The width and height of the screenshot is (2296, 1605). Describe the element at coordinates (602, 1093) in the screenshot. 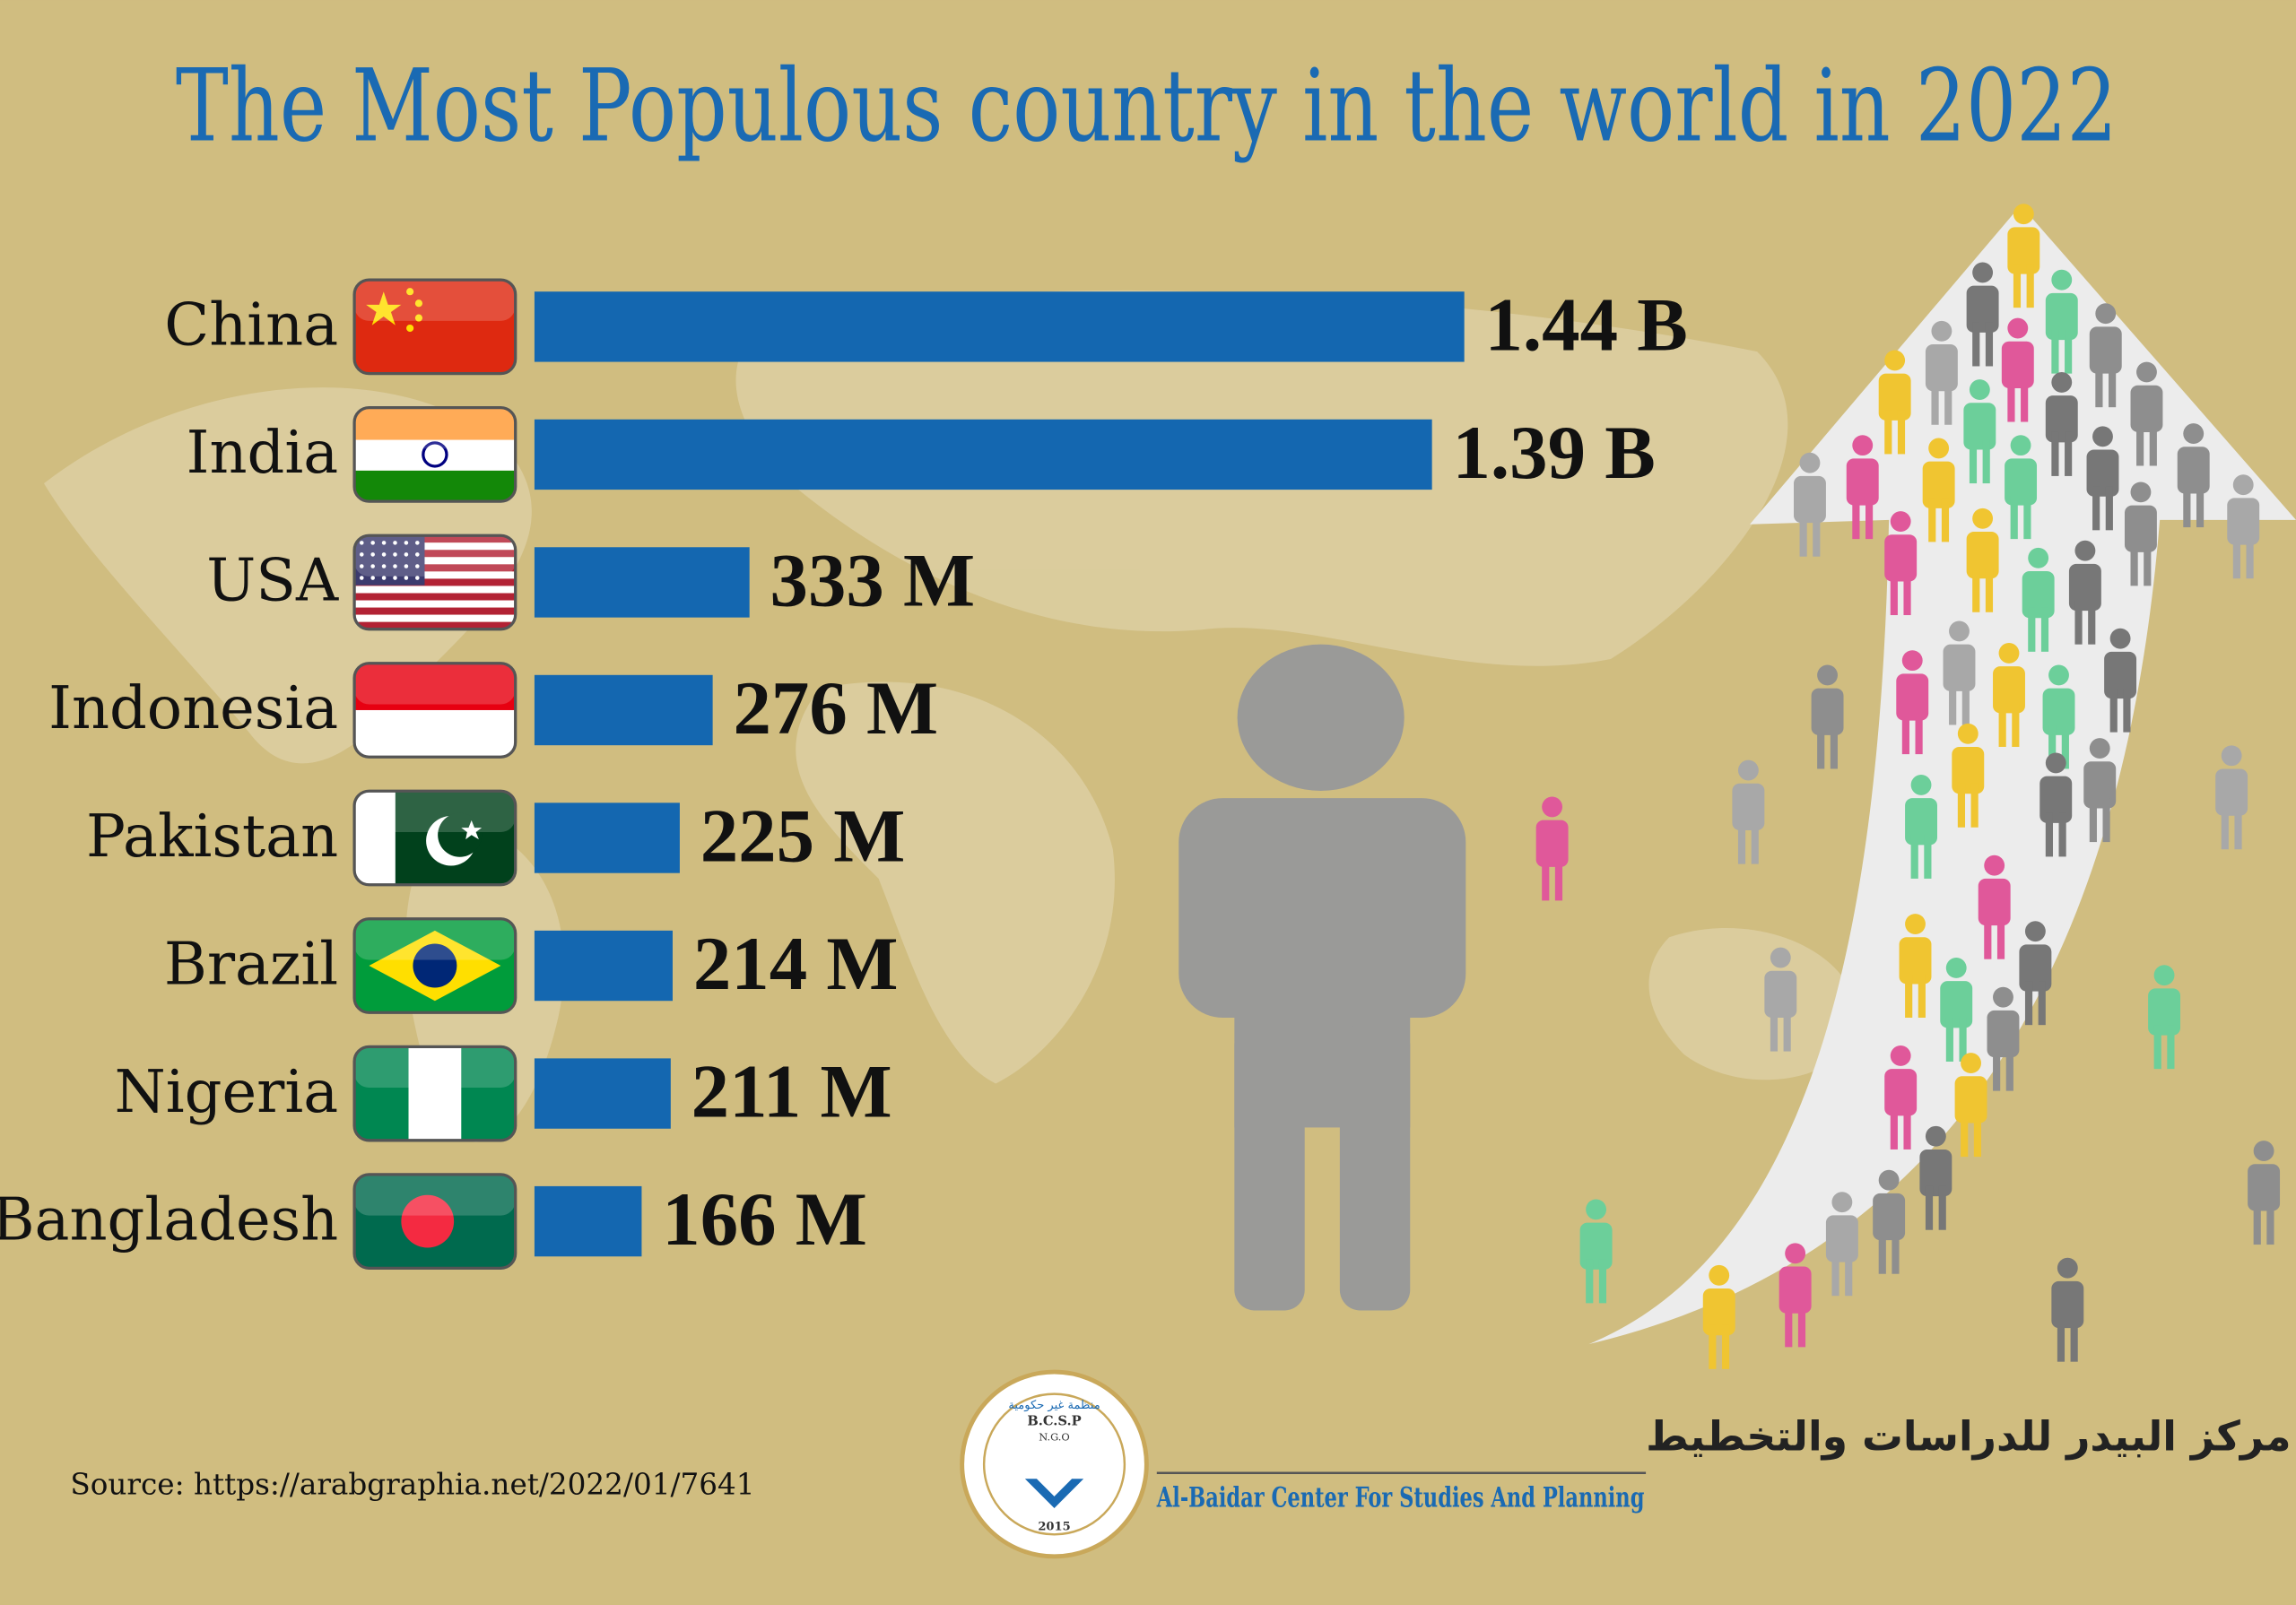

I see `bar` at that location.